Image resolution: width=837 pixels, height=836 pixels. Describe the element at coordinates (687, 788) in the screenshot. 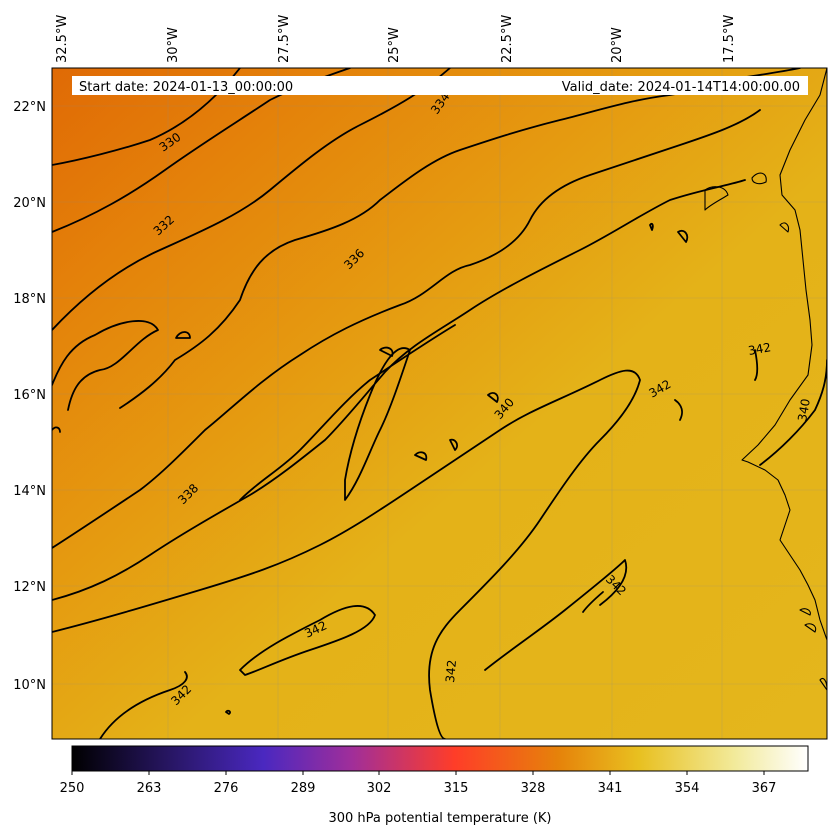

I see `colorbar-tick-354: 354` at that location.